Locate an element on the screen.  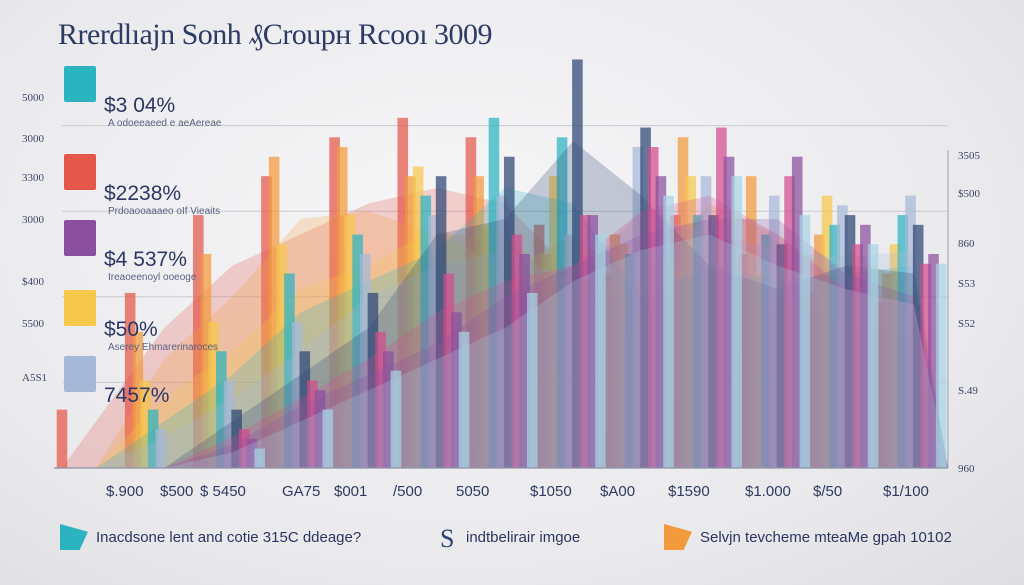
bar-s4-c7 is located at coordinates (570, 351).